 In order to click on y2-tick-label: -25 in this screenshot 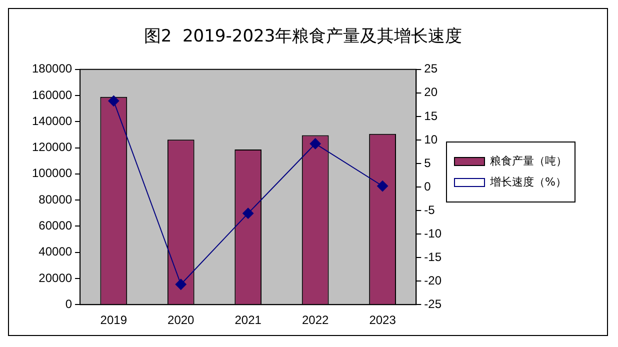, I will do `click(433, 303)`.